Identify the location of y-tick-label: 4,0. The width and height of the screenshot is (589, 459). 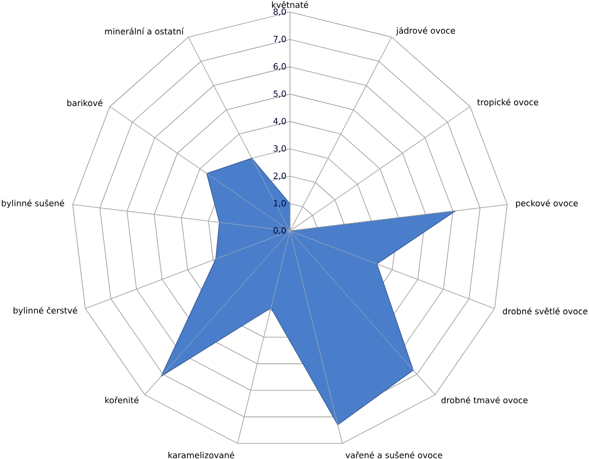
(279, 121).